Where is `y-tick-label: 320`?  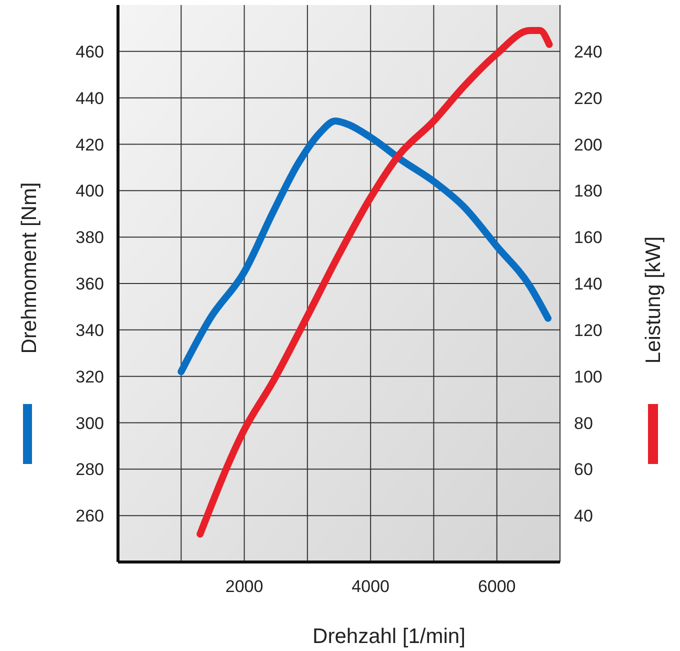
y-tick-label: 320 is located at coordinates (90, 376).